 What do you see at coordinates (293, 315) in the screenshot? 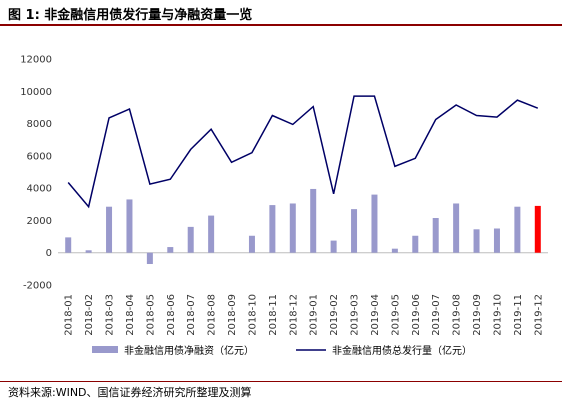
I see `x-tick-label: 2018-12` at bounding box center [293, 315].